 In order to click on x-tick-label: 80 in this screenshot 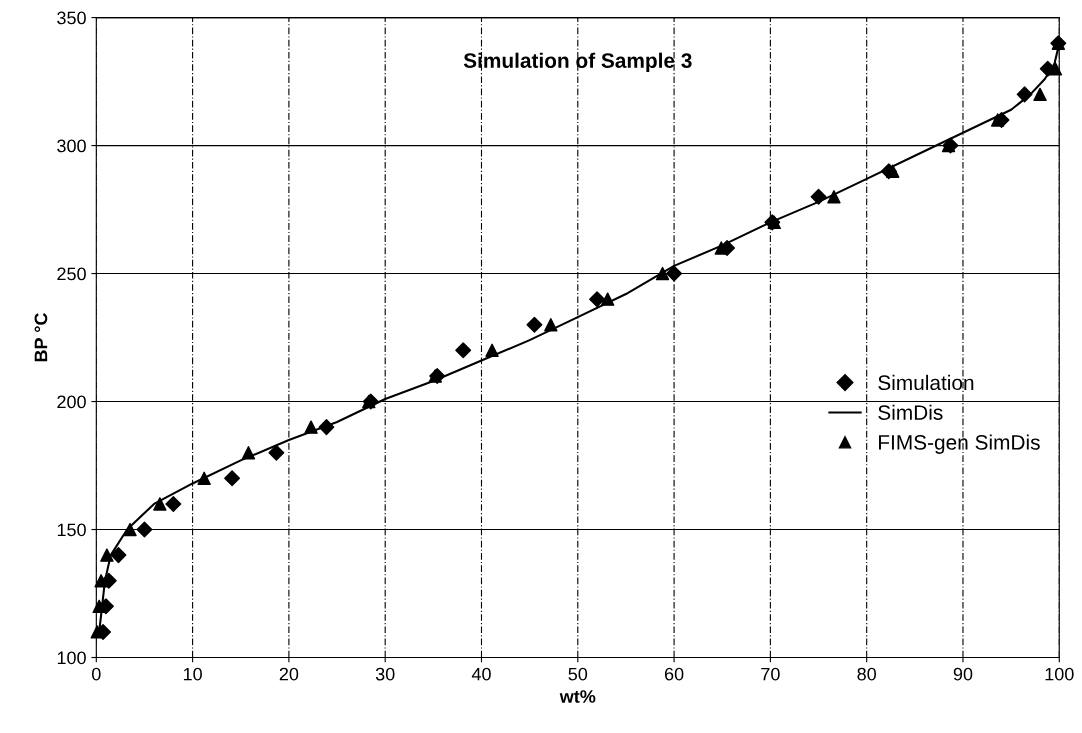, I will do `click(867, 674)`.